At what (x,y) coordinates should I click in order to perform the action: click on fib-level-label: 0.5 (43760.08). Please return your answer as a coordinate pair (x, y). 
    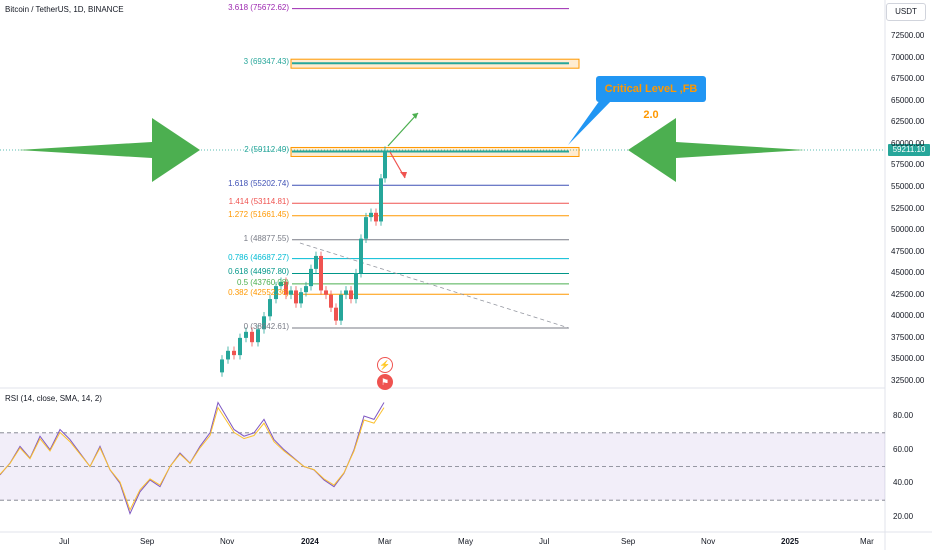
    Looking at the image, I should click on (262, 282).